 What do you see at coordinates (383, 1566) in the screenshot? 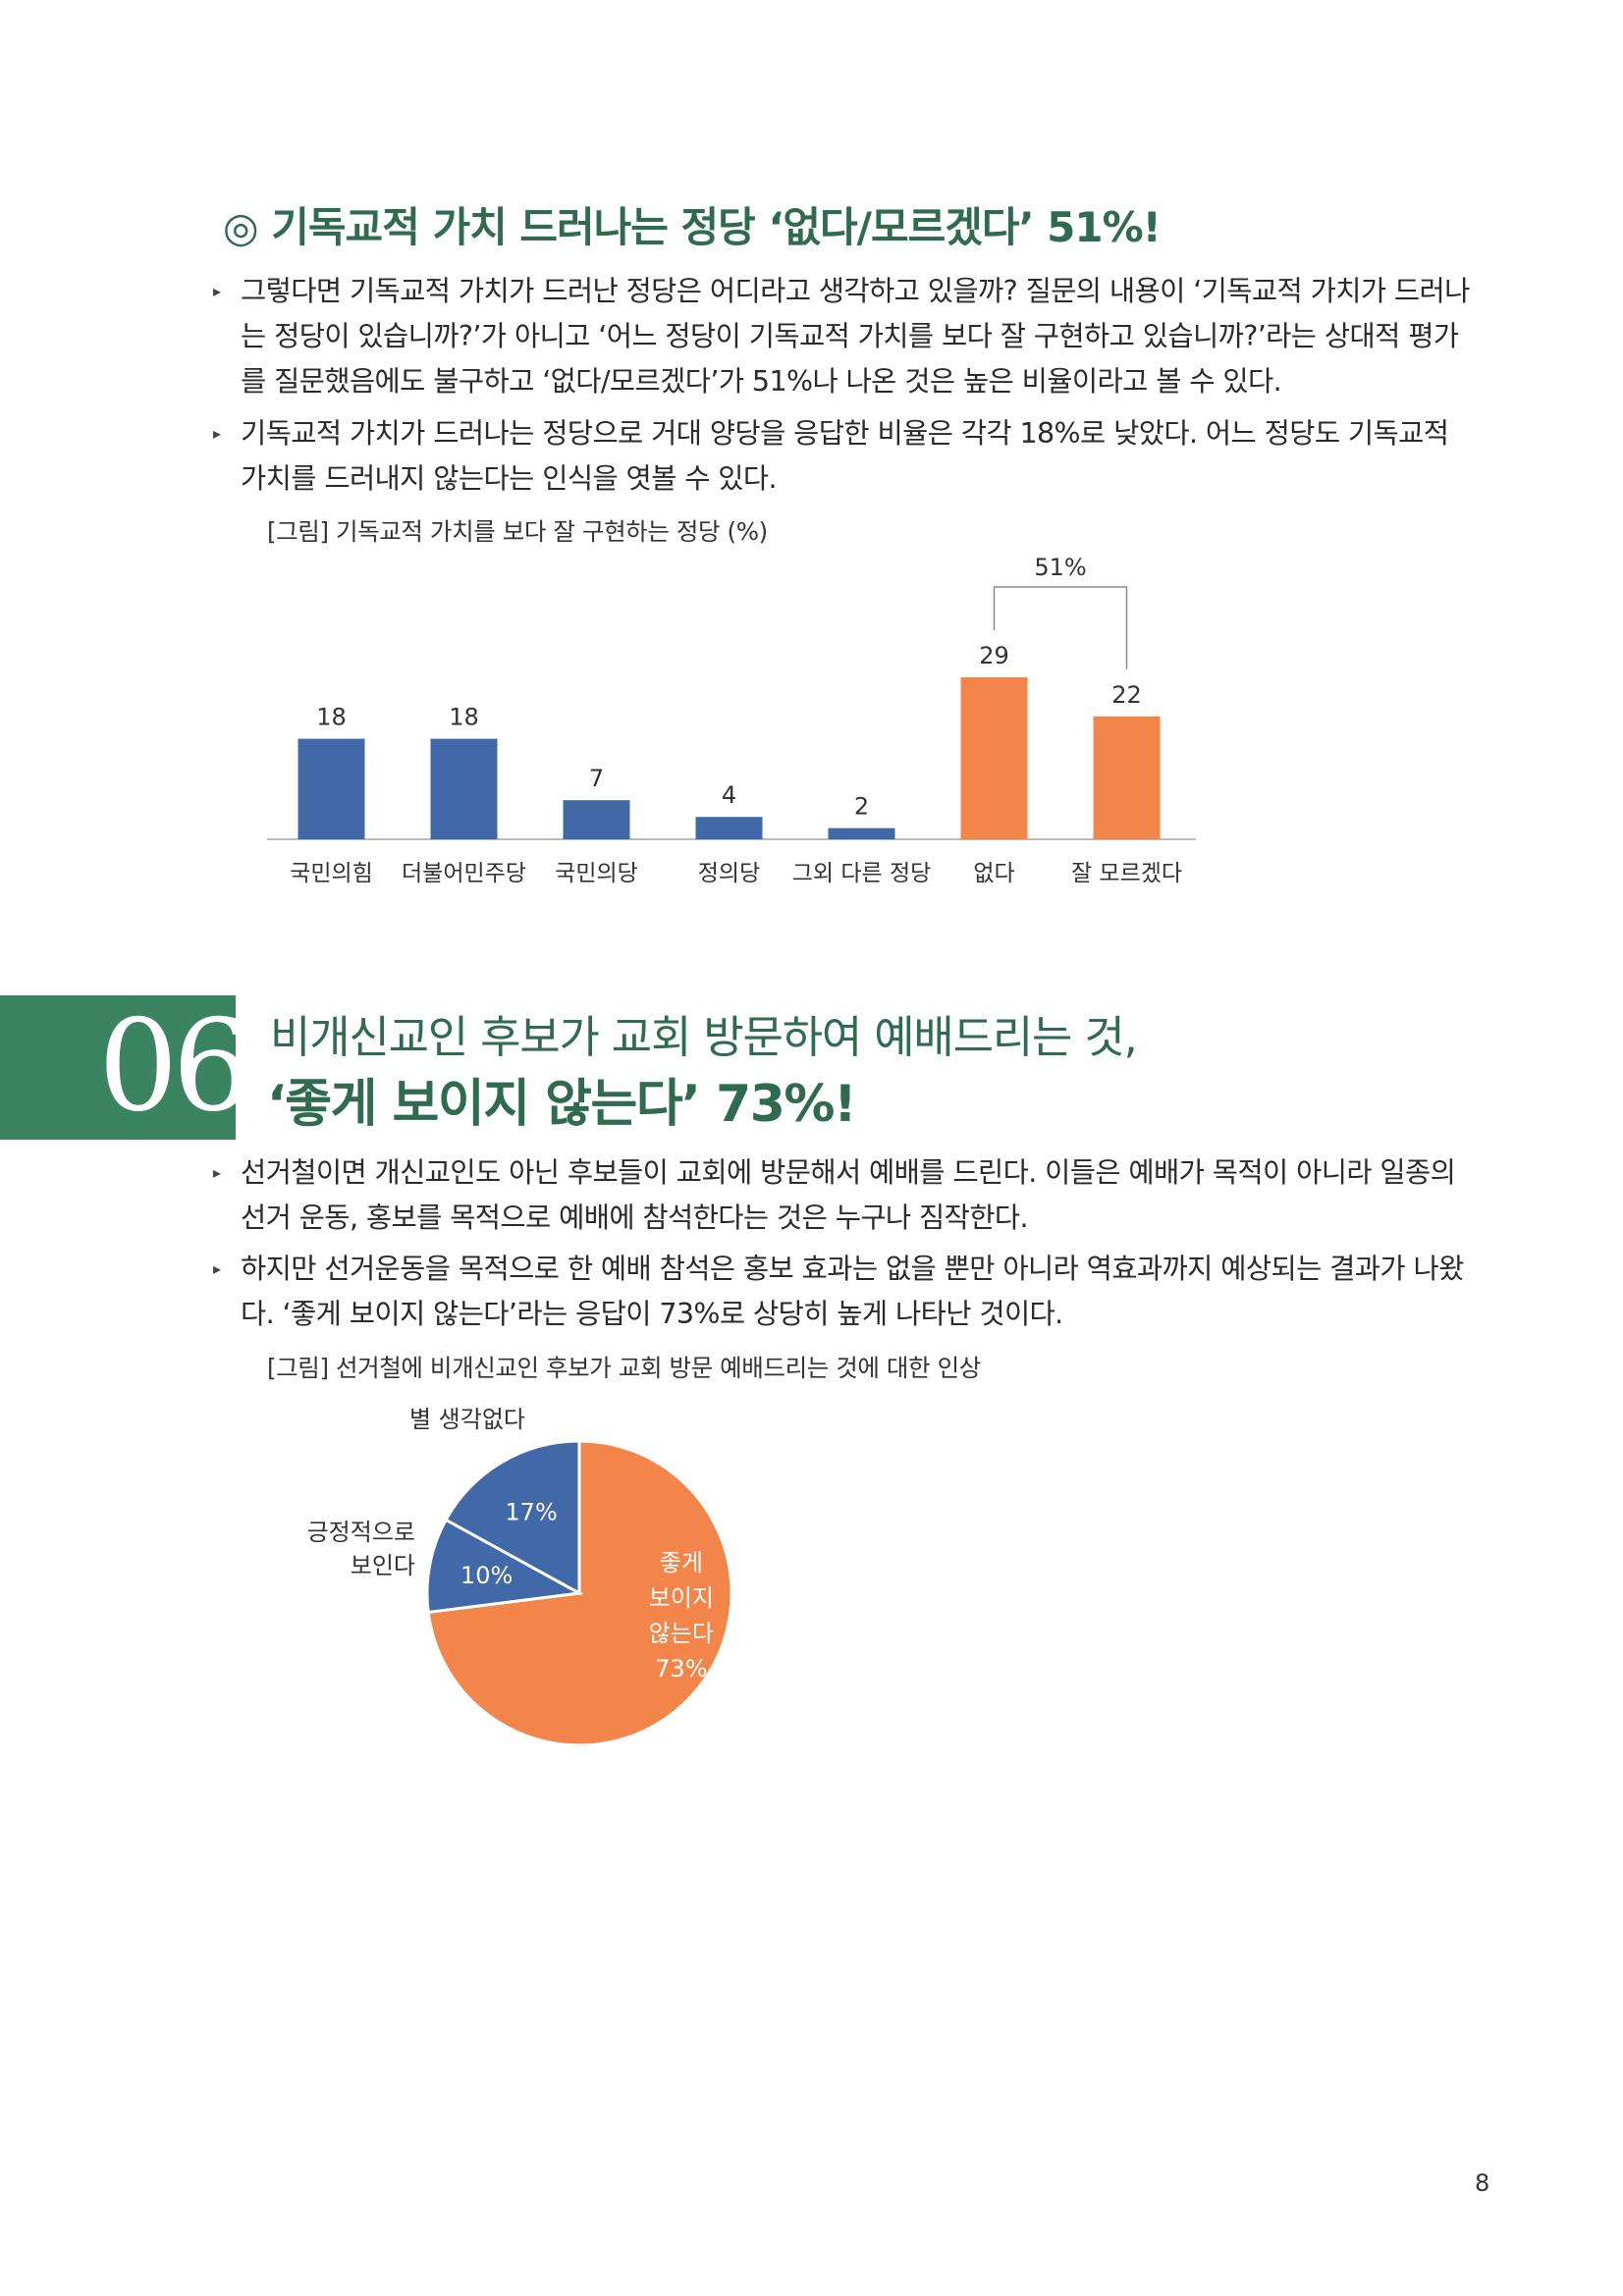
I see `slice-outer-label: 보인다` at bounding box center [383, 1566].